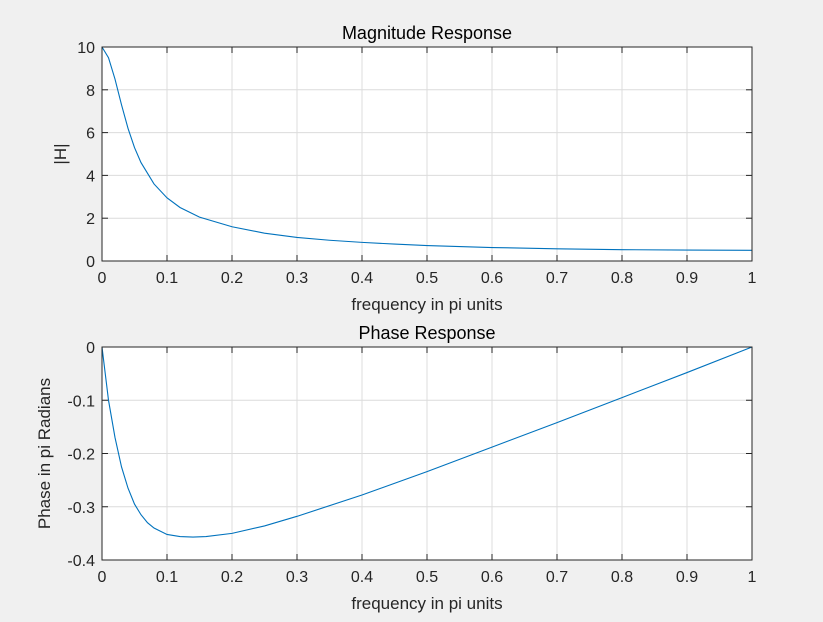 The width and height of the screenshot is (823, 622). Describe the element at coordinates (492, 278) in the screenshot. I see `magnitude-x-tick-label: 0.6` at that location.